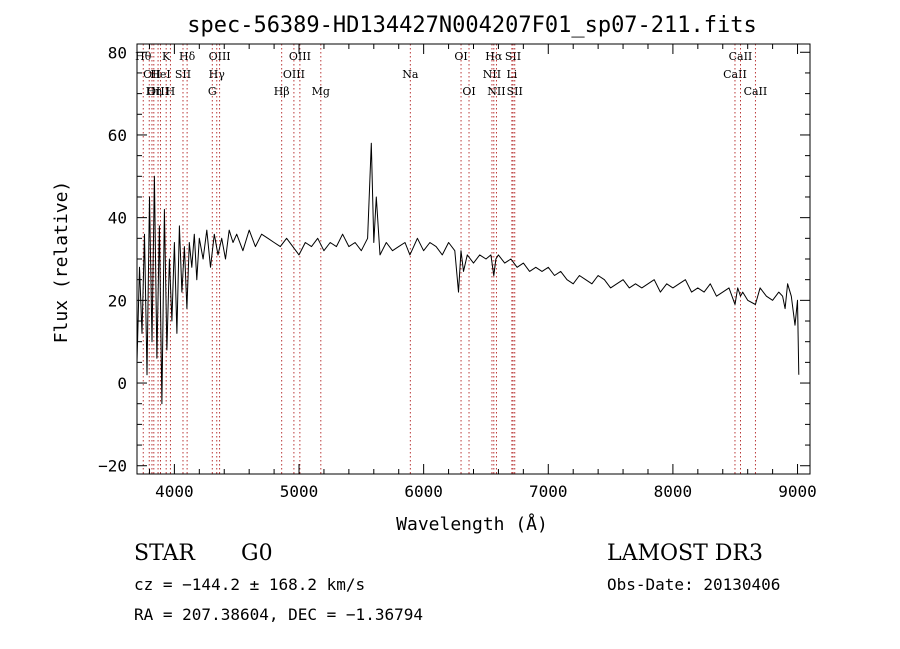  I want to click on redshift-info: cz = −144.2 ± 168.2 km/s, so click(249, 584).